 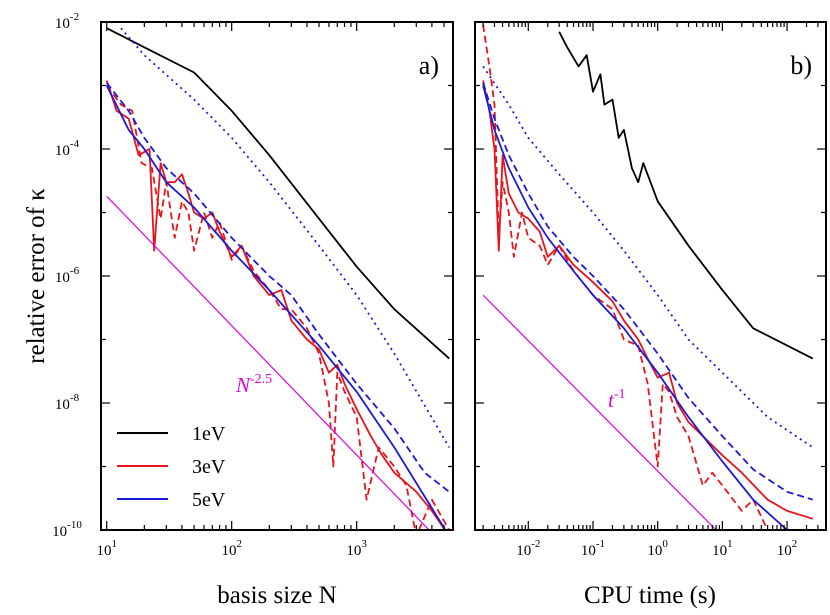 I want to click on x-tick-label: 10⁻¹, so click(x=593, y=548).